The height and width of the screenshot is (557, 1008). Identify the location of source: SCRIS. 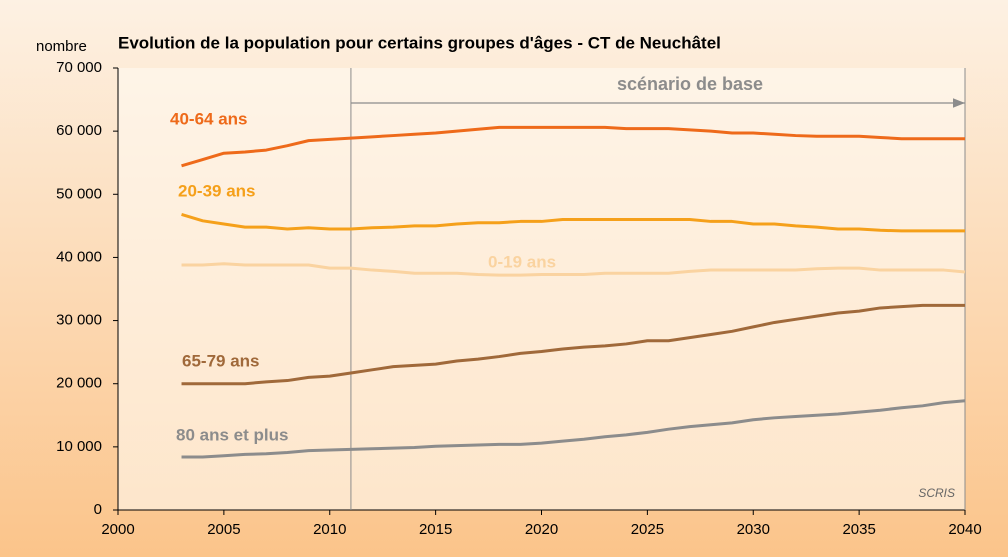
(936, 493).